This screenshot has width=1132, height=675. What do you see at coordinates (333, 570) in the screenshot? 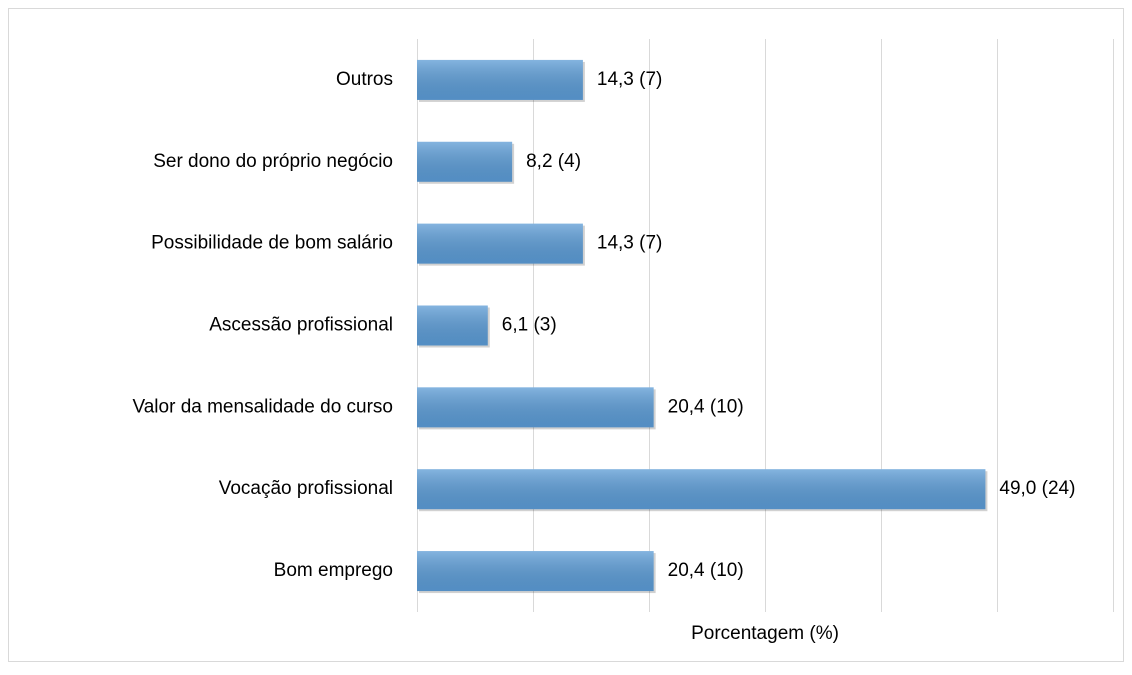
I see `y-tick-label: Bom emprego` at bounding box center [333, 570].